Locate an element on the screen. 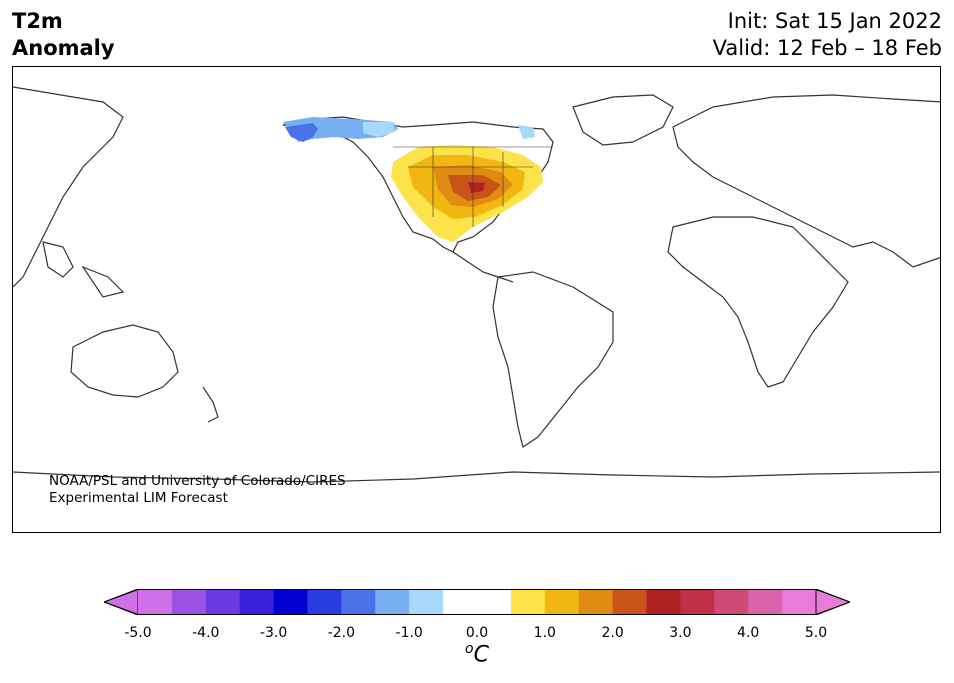  unit-label: oC is located at coordinates (477, 654).